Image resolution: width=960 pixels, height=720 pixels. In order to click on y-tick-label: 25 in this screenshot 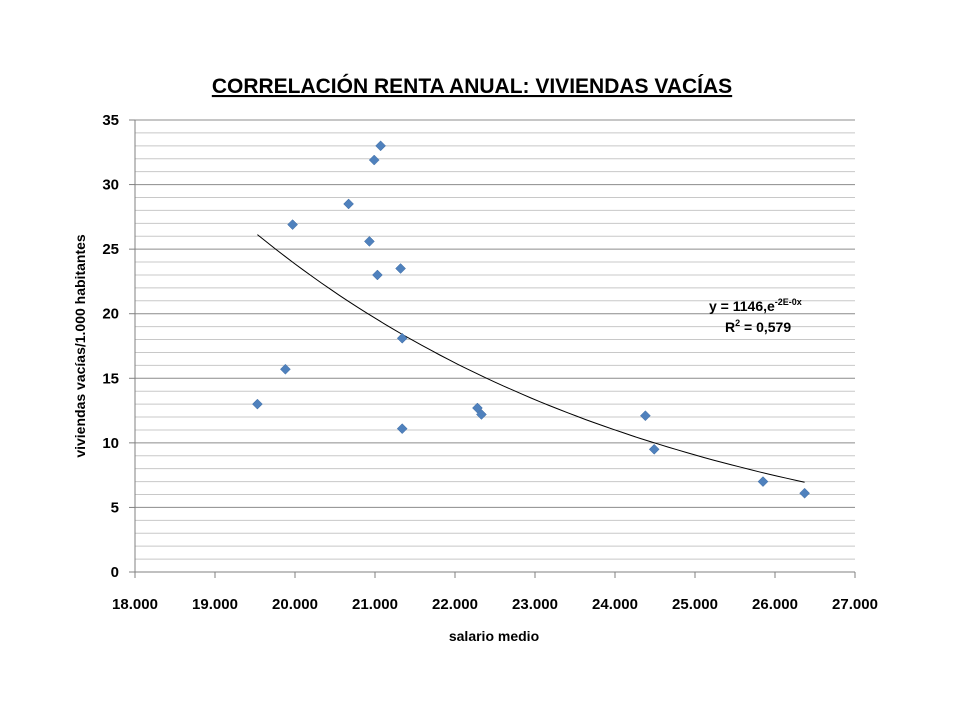, I will do `click(110, 249)`.